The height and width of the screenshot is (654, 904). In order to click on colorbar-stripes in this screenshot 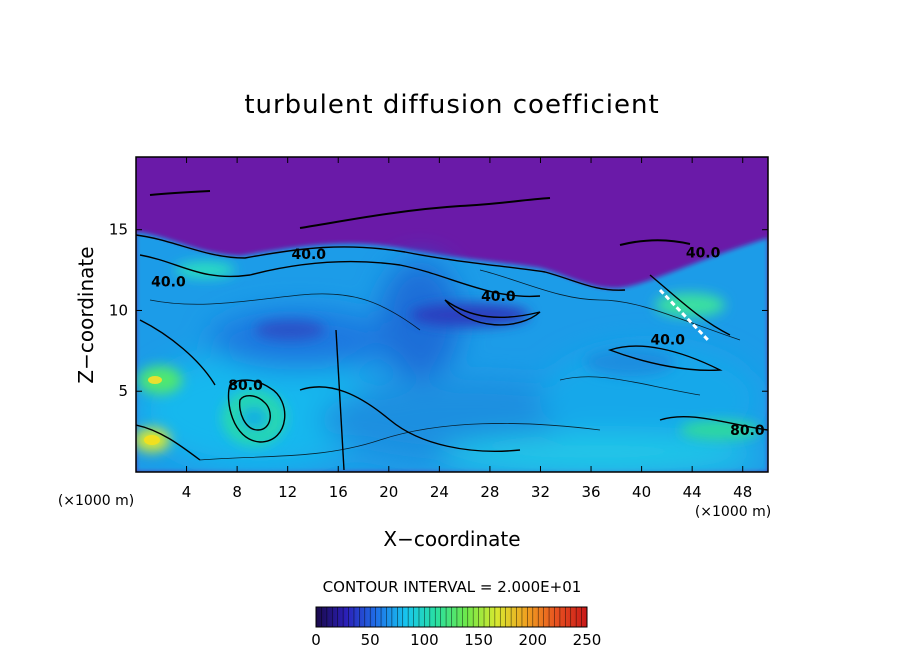, I will do `click(451, 617)`.